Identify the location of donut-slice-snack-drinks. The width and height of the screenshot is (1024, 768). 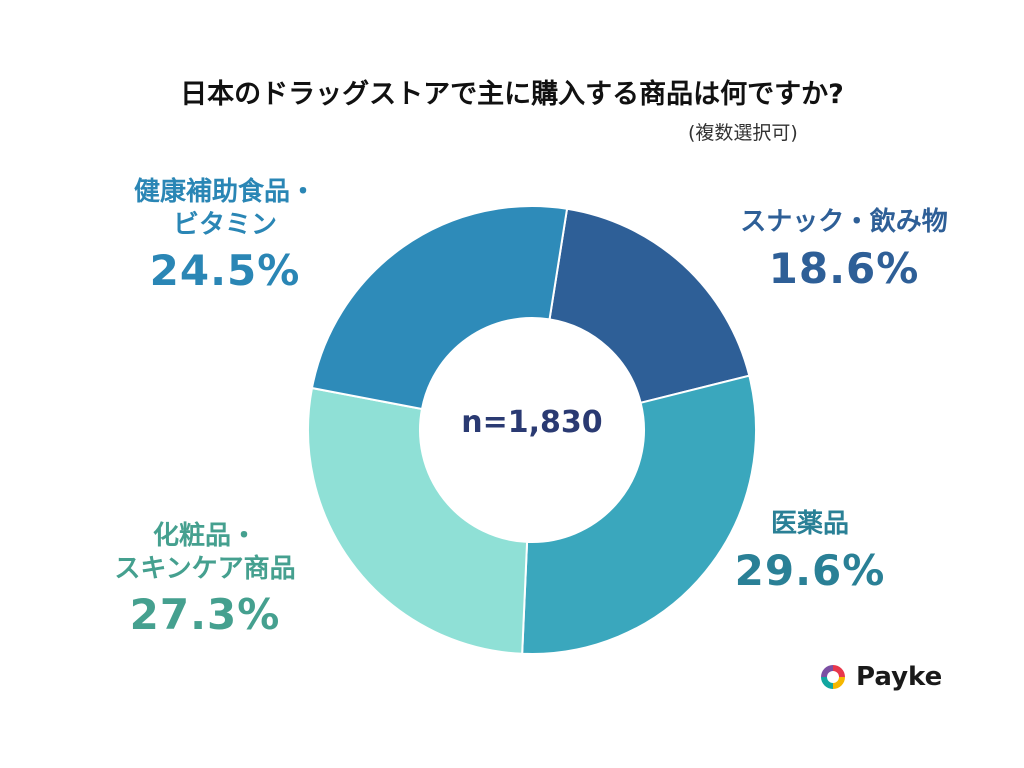
(649, 306).